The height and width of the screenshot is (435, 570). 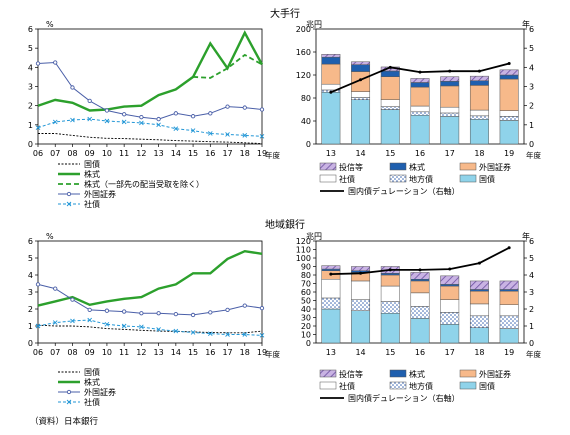 I want to click on x-tick-label: 18, so click(x=245, y=153).